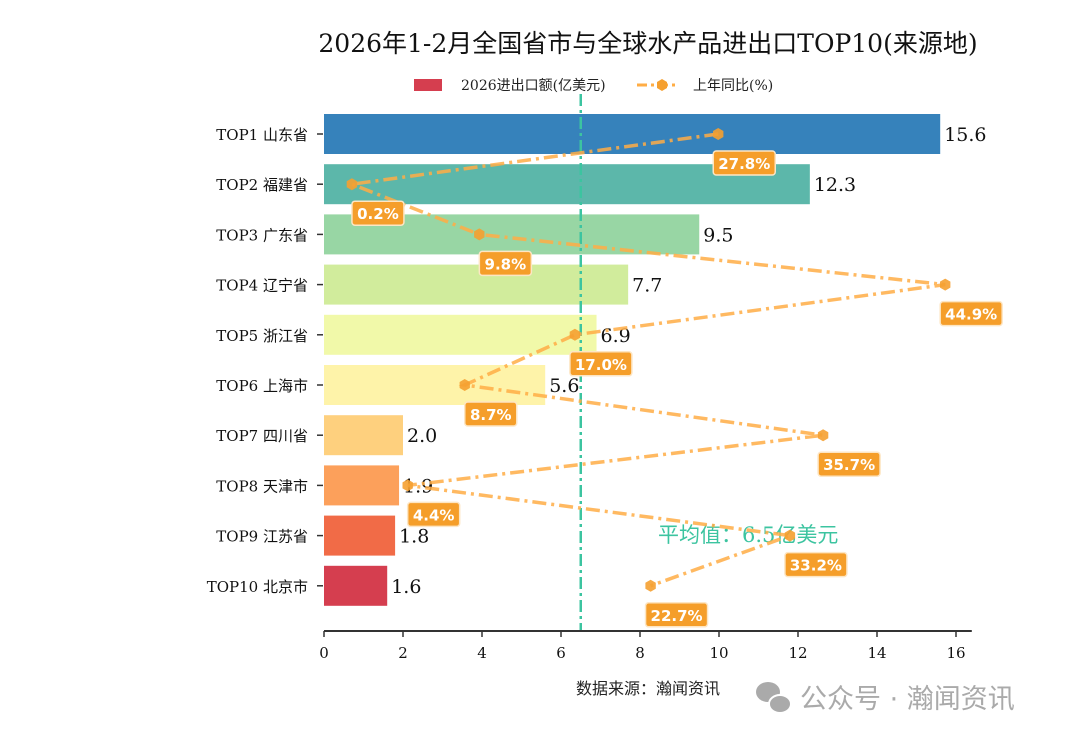 This screenshot has width=1080, height=747. I want to click on legend-line-marker, so click(662, 85).